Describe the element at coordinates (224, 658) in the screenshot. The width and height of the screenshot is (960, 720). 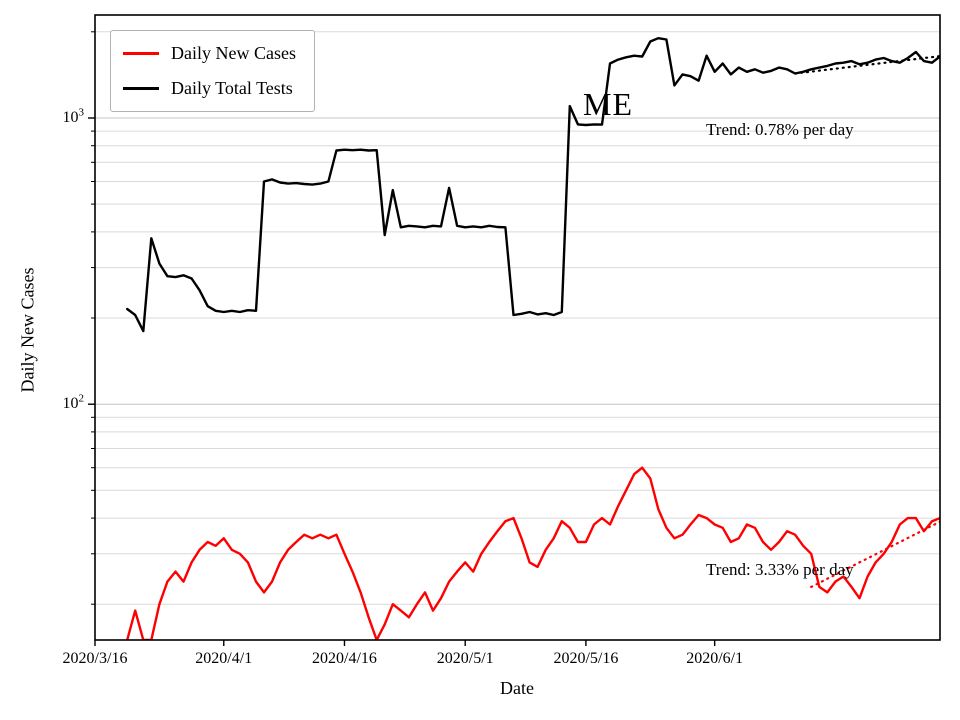
I see `x-tick-label: 2020/4/1` at that location.